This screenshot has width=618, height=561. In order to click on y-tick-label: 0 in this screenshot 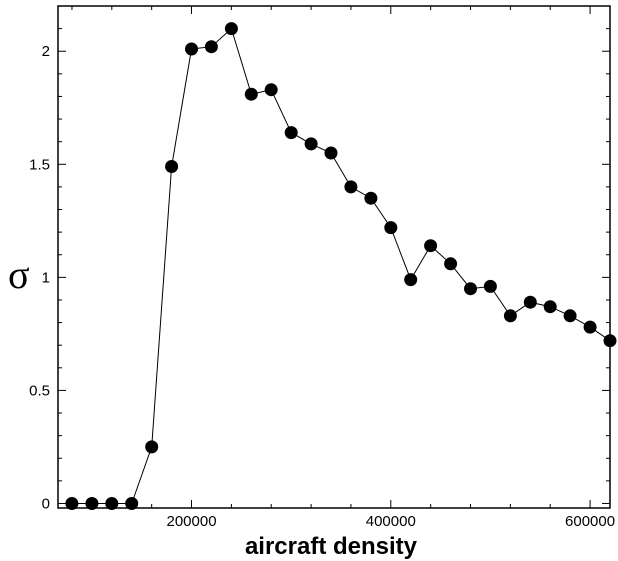, I will do `click(46, 503)`.